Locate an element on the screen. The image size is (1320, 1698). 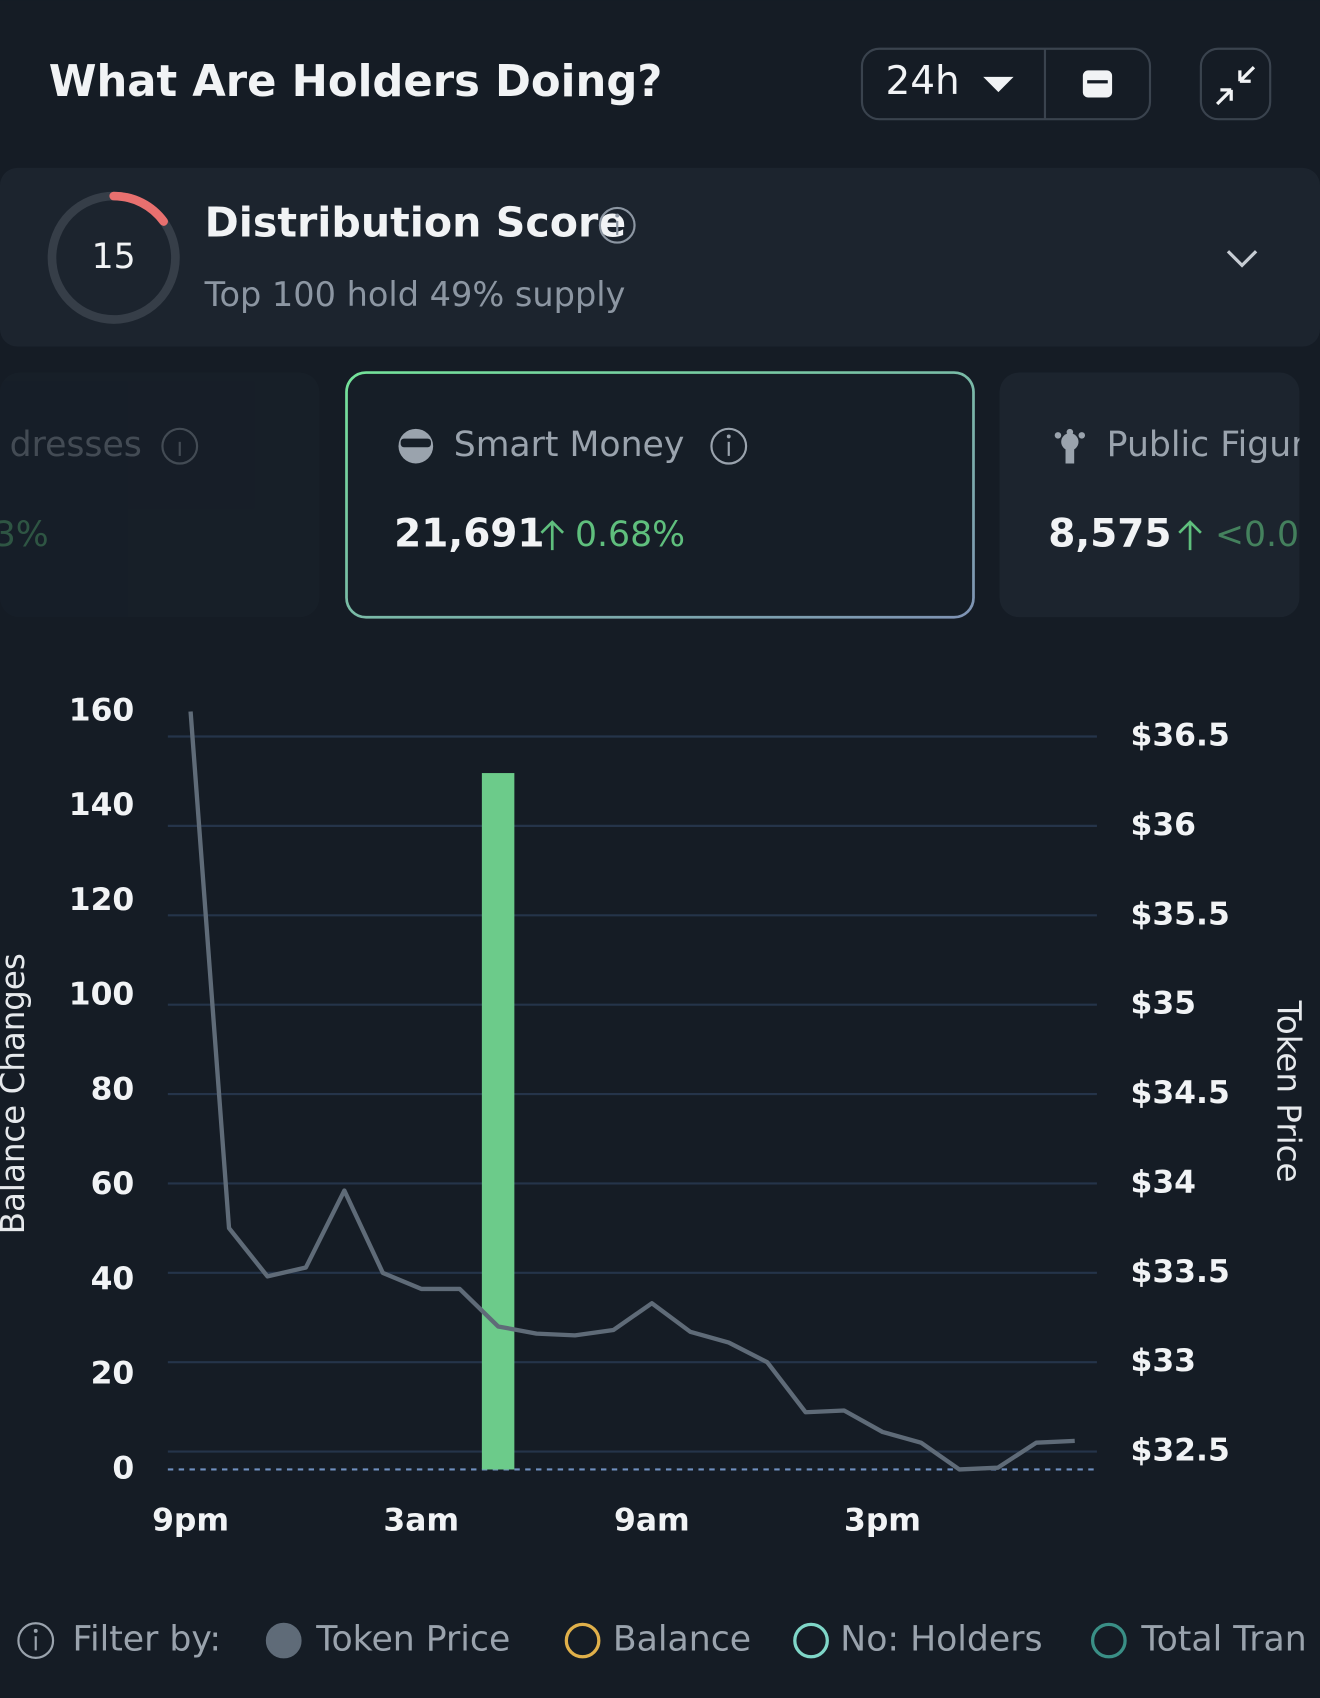
card: dresses 3% is located at coordinates (160, 495).